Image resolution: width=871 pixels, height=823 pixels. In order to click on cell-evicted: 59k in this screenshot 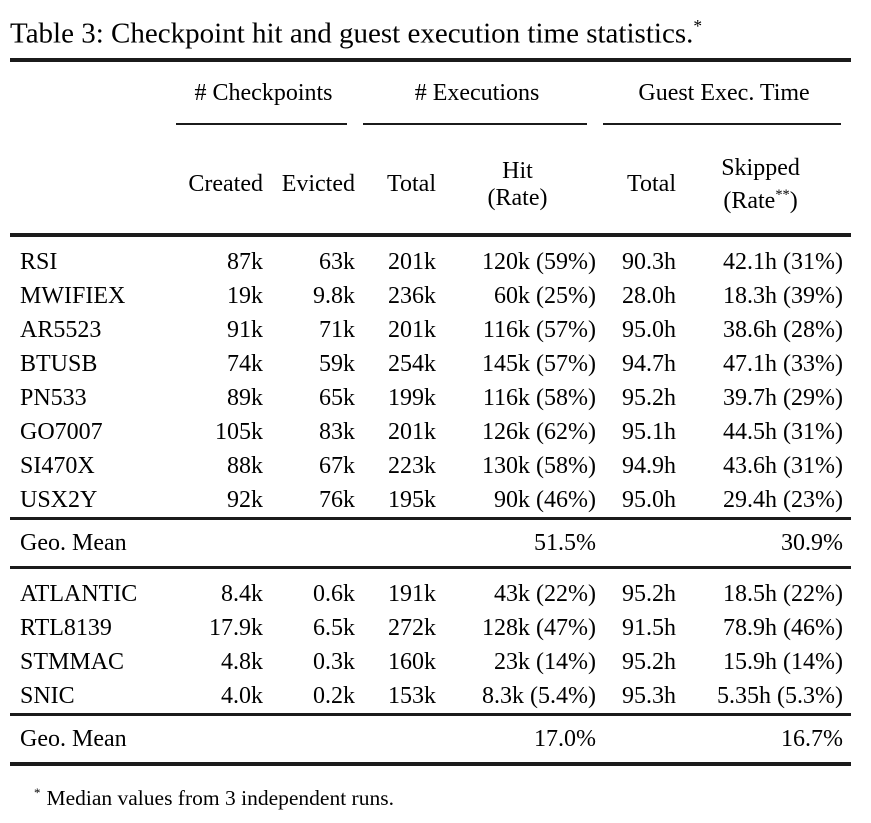, I will do `click(337, 363)`.